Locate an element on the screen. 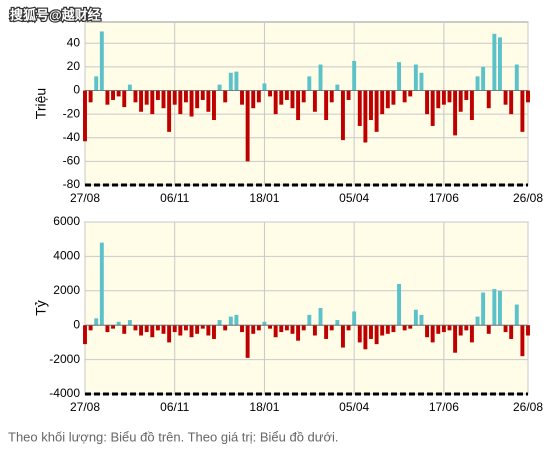 The width and height of the screenshot is (547, 450). y-tick-label: 40 is located at coordinates (74, 42).